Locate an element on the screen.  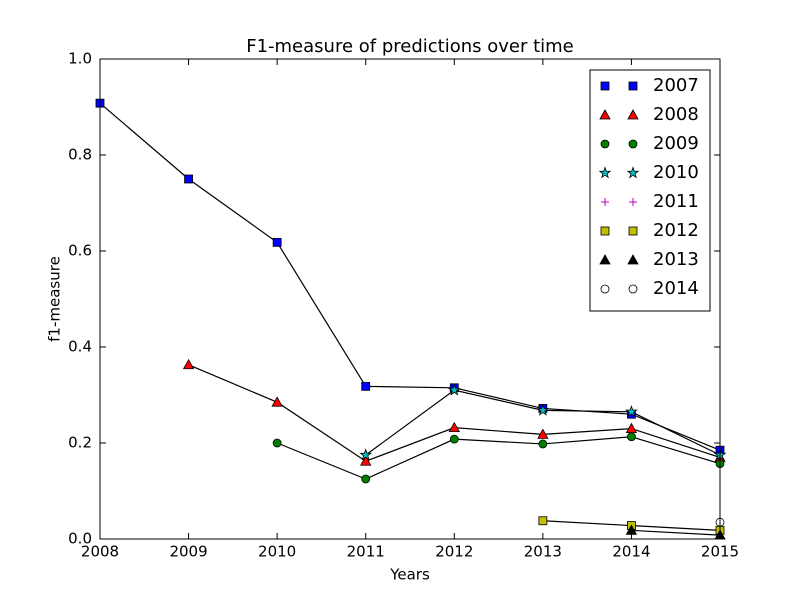
x-axis-label: Years is located at coordinates (409, 575).